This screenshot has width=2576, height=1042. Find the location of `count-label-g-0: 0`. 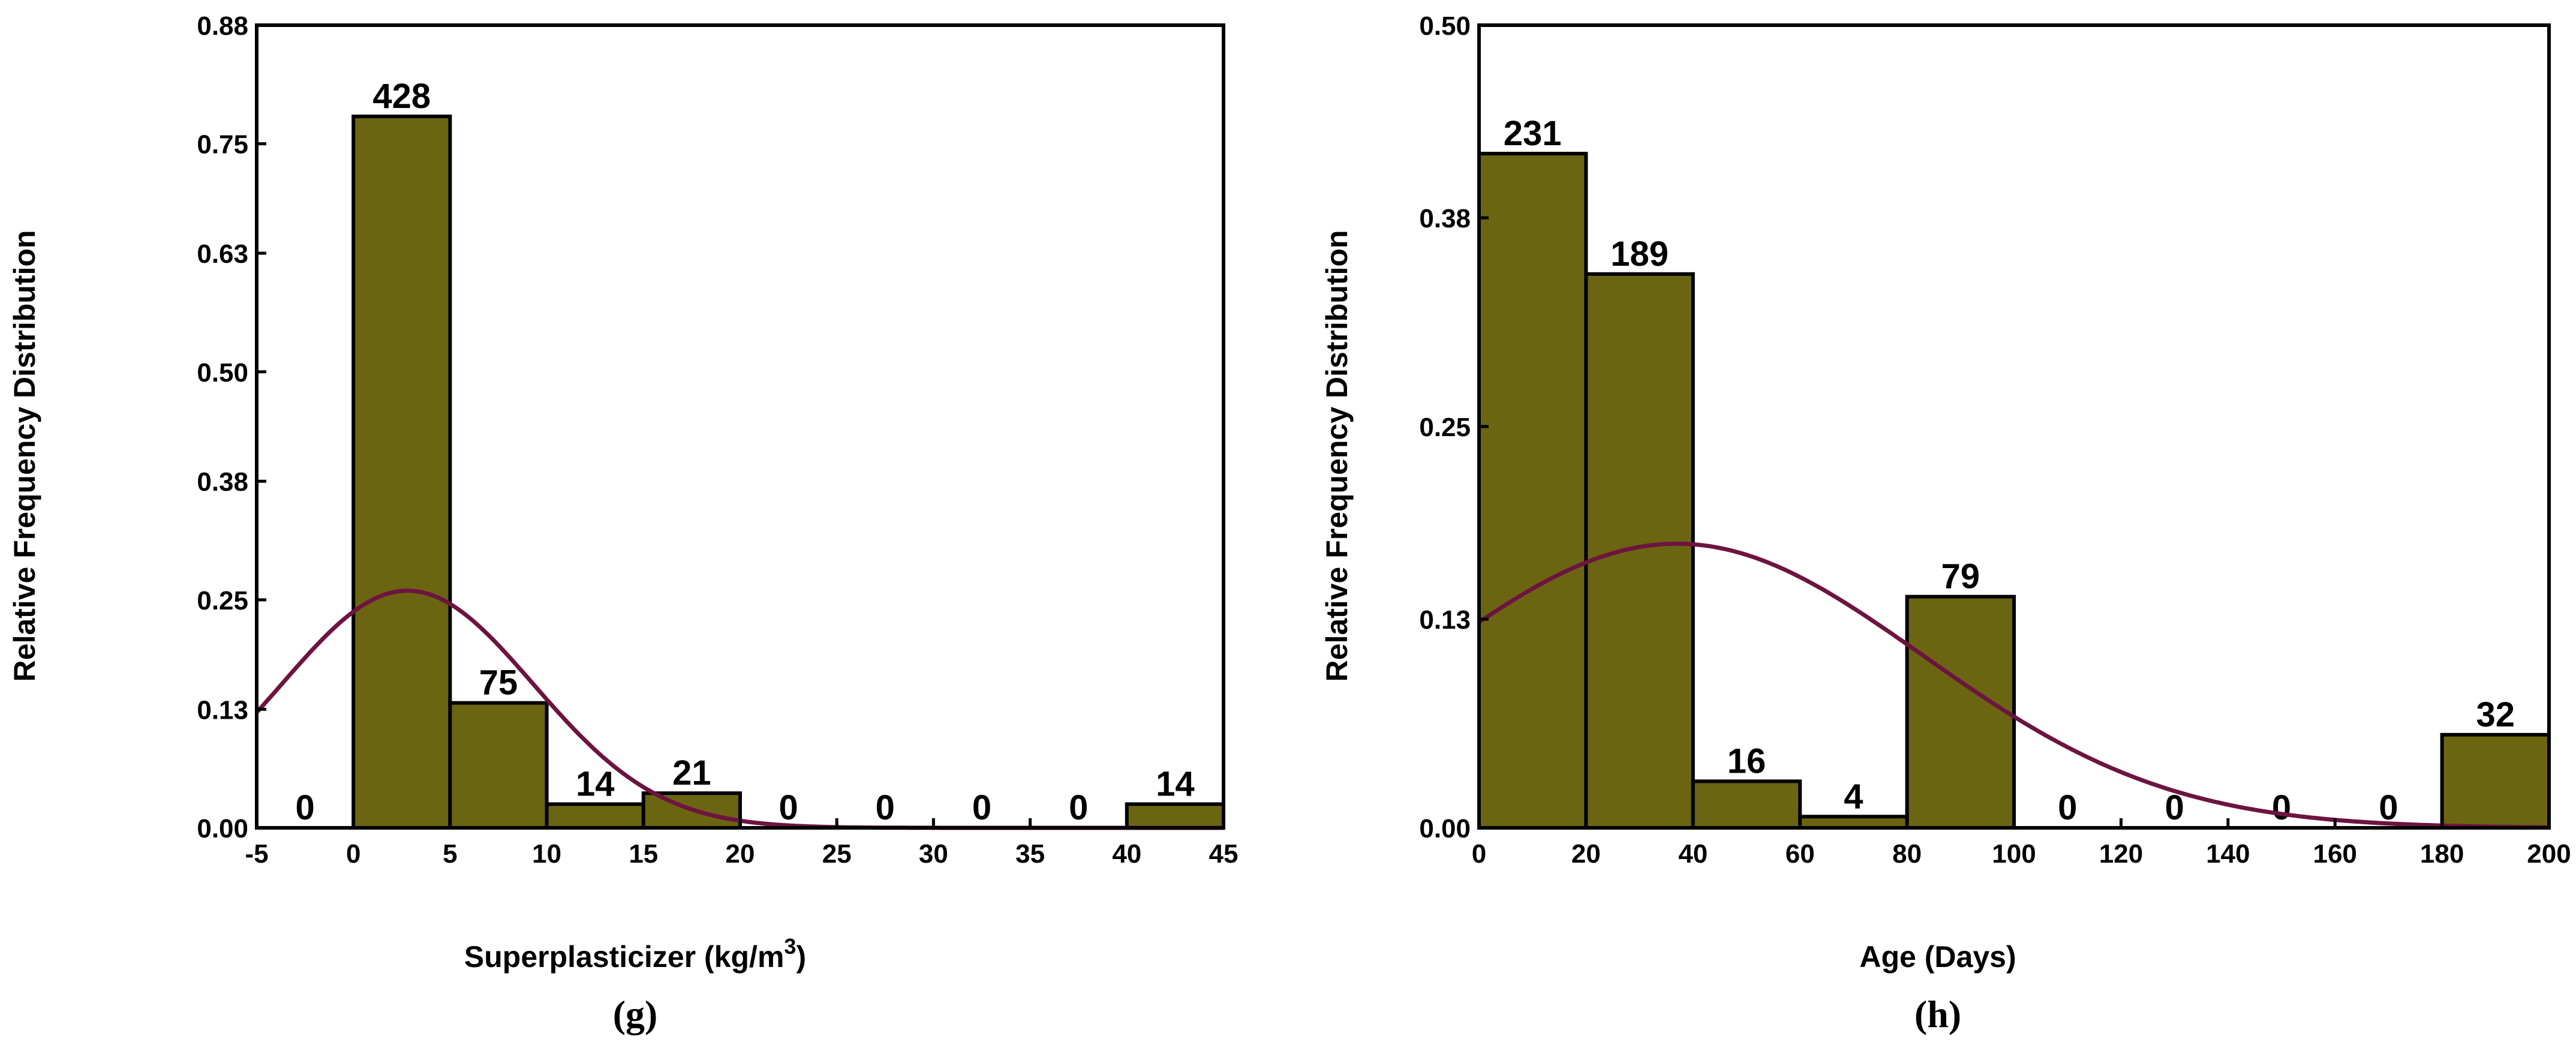

count-label-g-0: 0 is located at coordinates (305, 807).